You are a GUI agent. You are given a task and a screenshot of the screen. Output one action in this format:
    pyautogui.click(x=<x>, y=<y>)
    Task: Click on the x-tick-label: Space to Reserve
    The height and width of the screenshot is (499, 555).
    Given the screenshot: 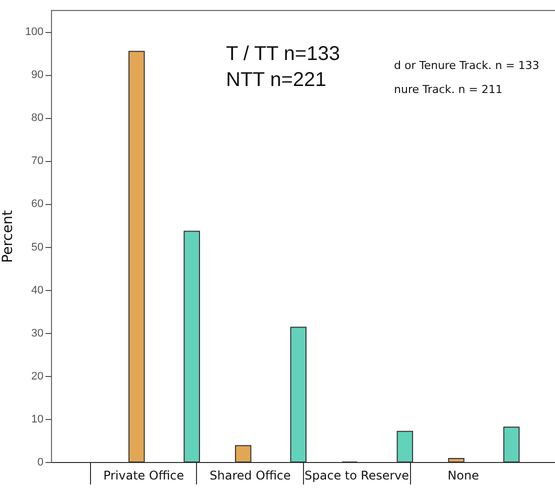 What is the action you would take?
    pyautogui.click(x=357, y=475)
    